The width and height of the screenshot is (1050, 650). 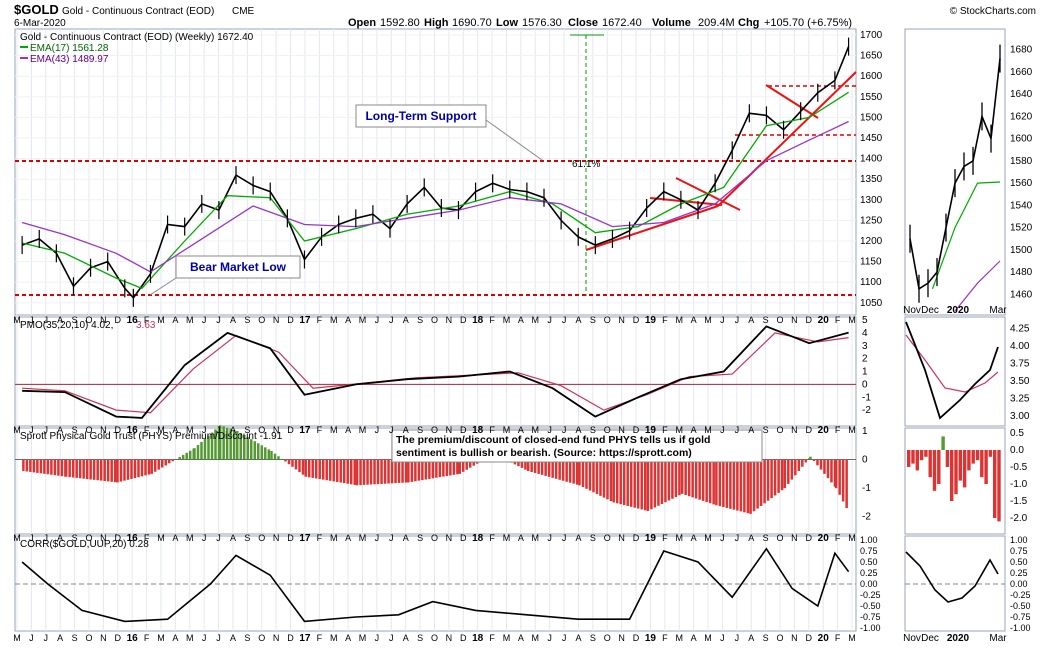 What do you see at coordinates (133, 638) in the screenshot?
I see `month-tick-label: 16` at bounding box center [133, 638].